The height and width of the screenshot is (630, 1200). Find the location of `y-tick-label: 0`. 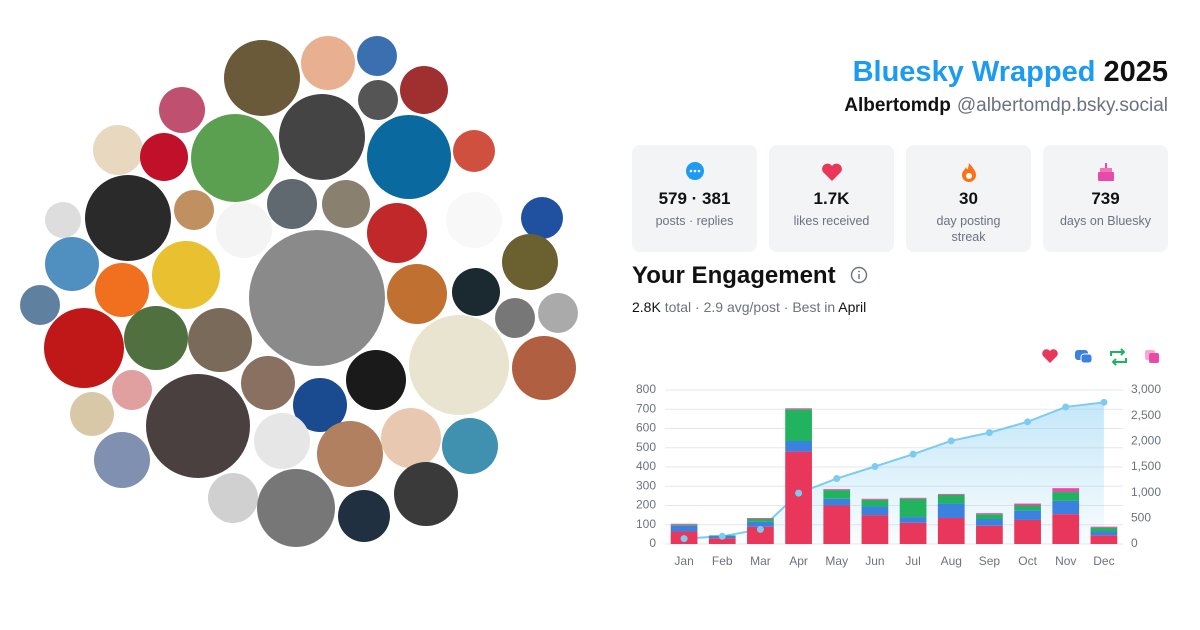

y-tick-label: 0 is located at coordinates (652, 543).